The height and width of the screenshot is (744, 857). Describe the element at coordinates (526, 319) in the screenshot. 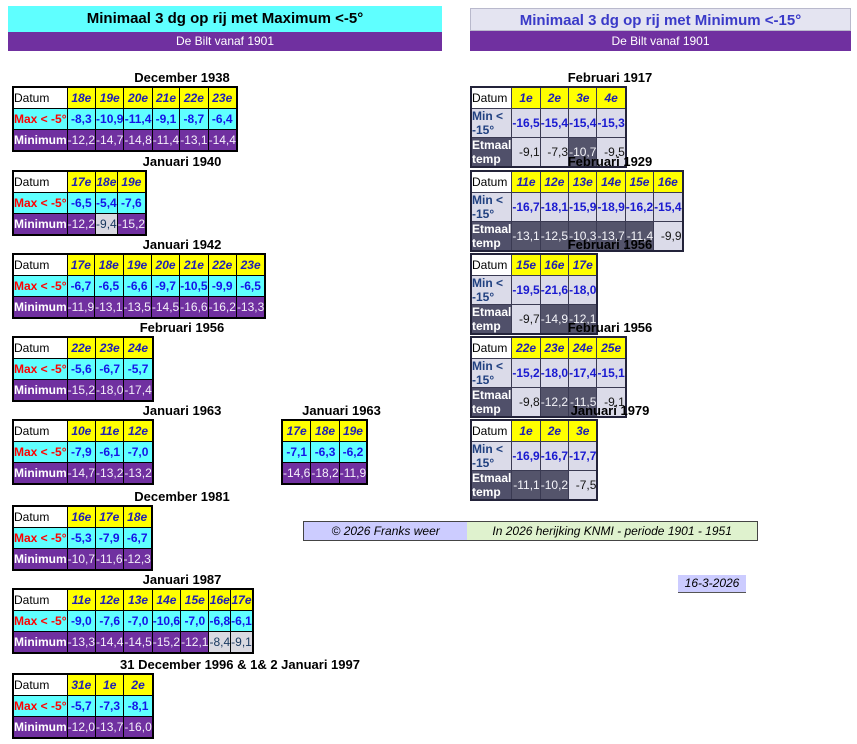

I see `etmaal-temp-cell: -9,7` at that location.